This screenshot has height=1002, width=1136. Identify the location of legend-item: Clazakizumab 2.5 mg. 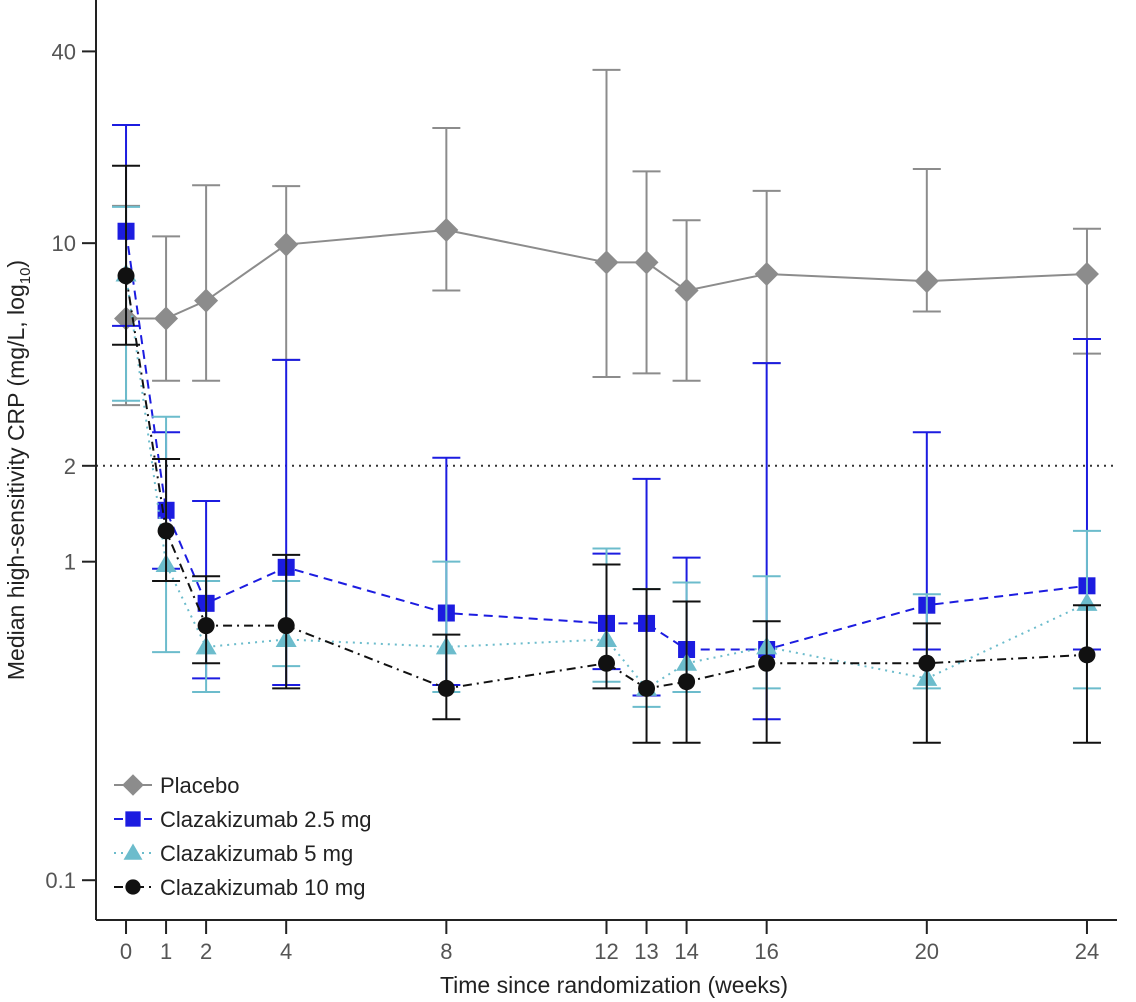
(243, 819).